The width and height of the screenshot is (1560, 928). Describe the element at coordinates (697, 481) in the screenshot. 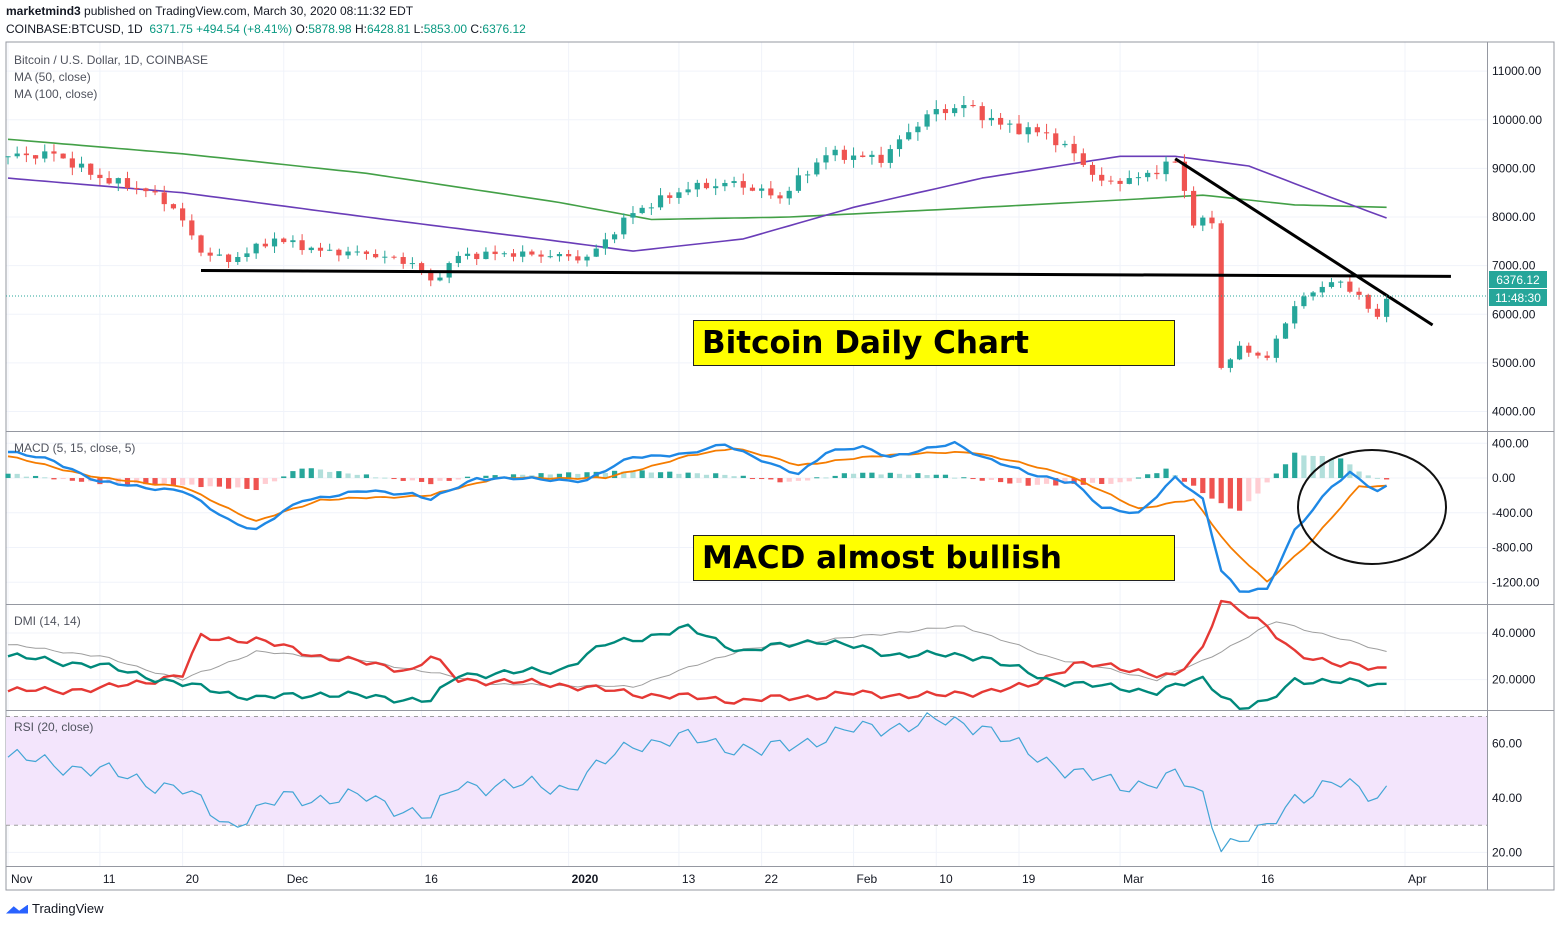

I see `macd-histogram` at that location.